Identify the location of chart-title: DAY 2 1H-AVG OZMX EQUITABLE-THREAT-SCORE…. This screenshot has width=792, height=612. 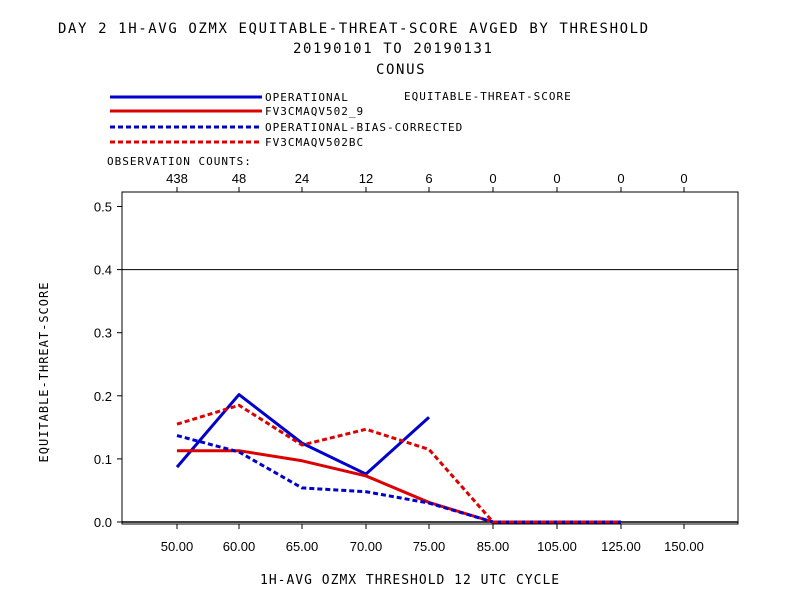
(354, 29).